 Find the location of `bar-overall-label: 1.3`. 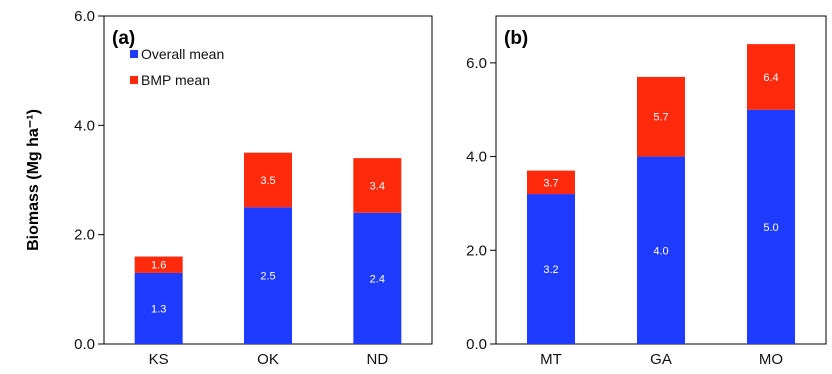

bar-overall-label: 1.3 is located at coordinates (158, 309).